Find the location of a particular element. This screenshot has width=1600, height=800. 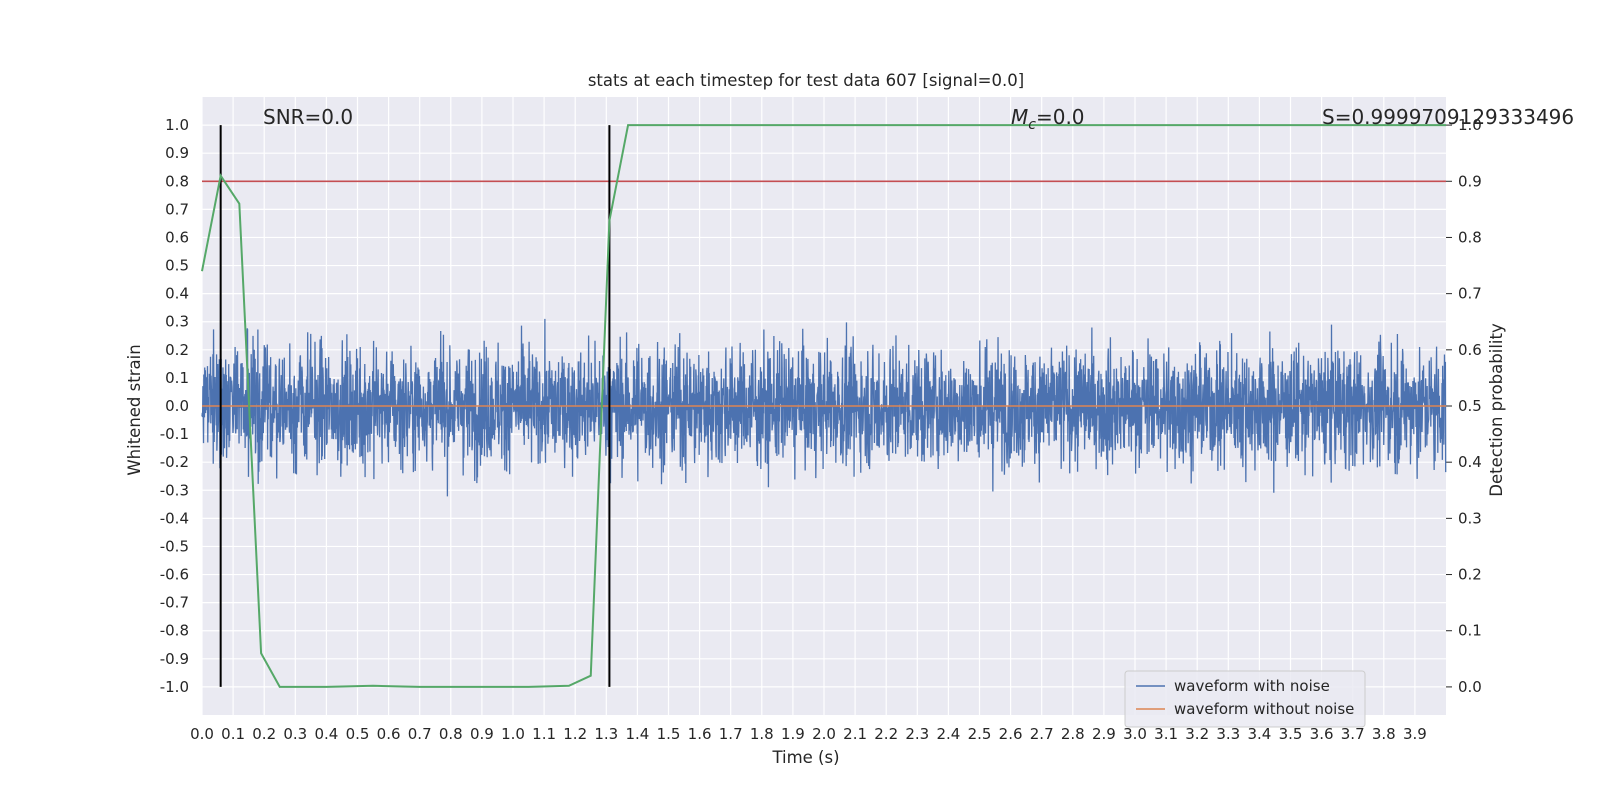

x-tick-label: 3.0 is located at coordinates (1135, 734).